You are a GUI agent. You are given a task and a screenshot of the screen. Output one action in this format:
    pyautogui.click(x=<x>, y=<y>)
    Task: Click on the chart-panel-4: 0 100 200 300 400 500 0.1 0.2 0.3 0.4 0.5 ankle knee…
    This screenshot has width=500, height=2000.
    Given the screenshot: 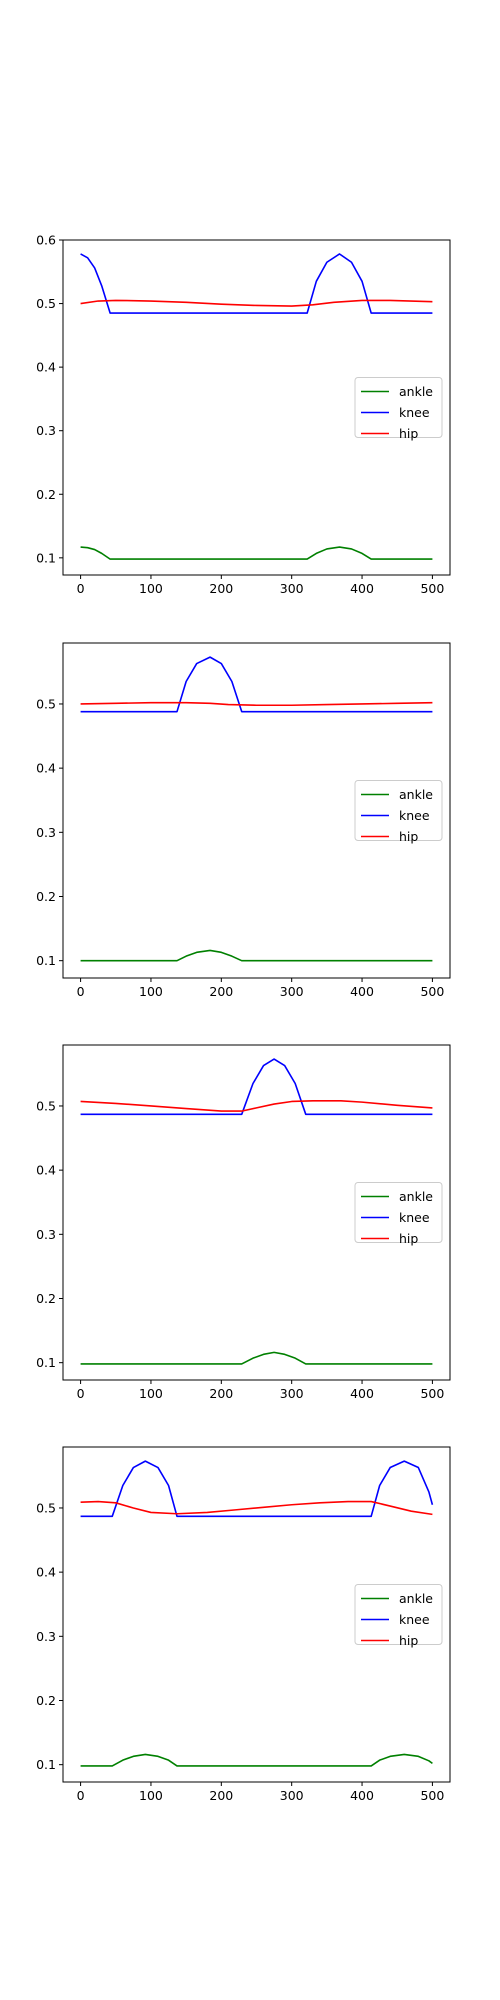 What is the action you would take?
    pyautogui.click(x=243, y=1624)
    